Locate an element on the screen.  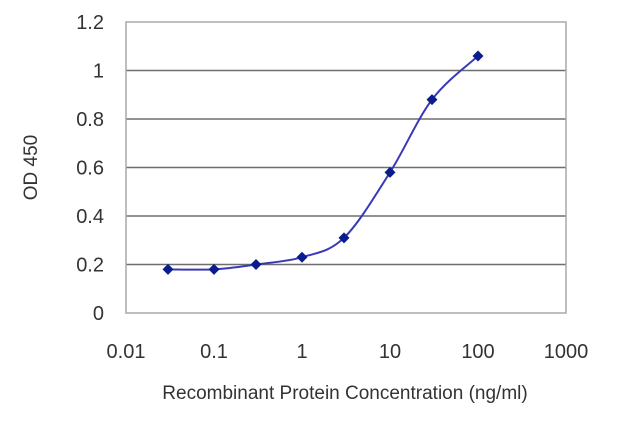
y-tick-label: 1.2 is located at coordinates (90, 23).